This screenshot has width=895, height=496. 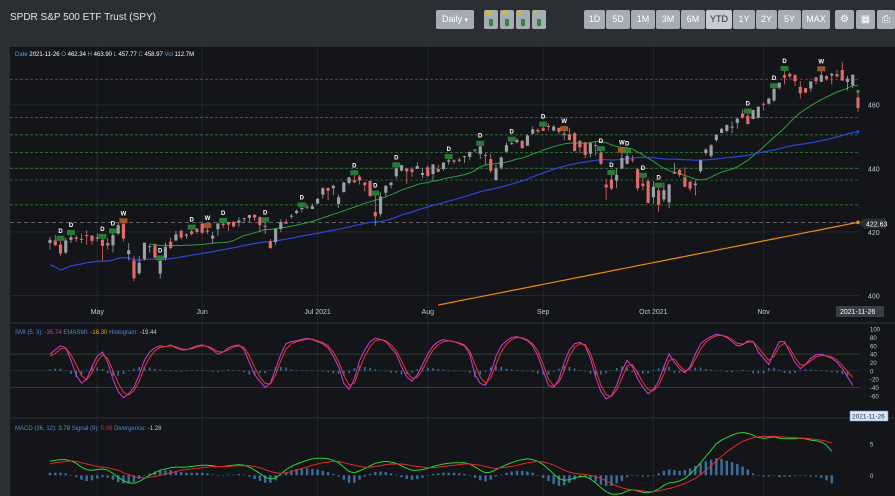 I want to click on monthly-marker-toggle: M, so click(x=491, y=19).